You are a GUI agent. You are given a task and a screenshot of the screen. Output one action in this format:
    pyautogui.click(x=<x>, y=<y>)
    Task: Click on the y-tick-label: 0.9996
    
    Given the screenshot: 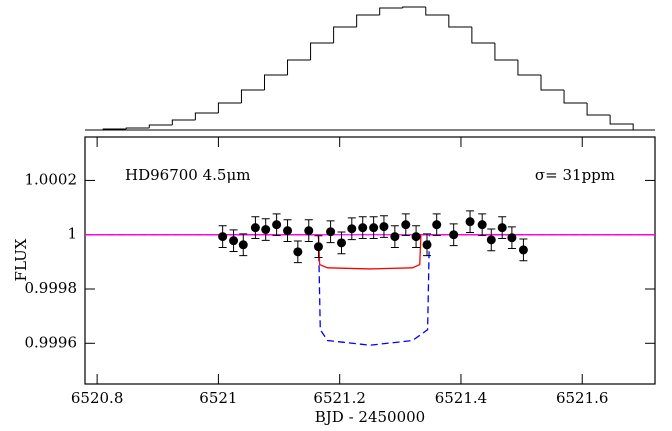 What is the action you would take?
    pyautogui.click(x=51, y=342)
    